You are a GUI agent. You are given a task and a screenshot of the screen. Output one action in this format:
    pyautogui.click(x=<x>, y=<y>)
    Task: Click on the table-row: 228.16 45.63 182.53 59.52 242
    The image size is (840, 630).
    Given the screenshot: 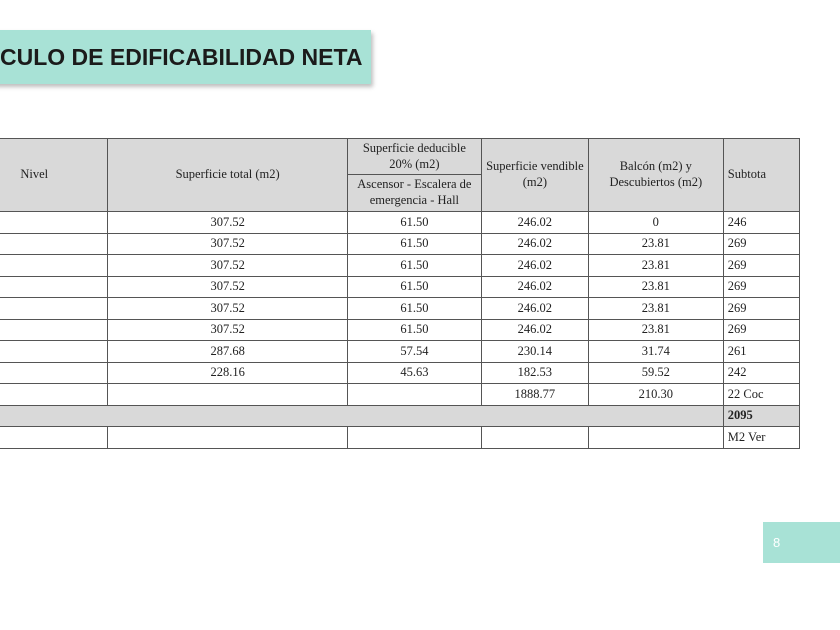 What is the action you would take?
    pyautogui.click(x=400, y=372)
    